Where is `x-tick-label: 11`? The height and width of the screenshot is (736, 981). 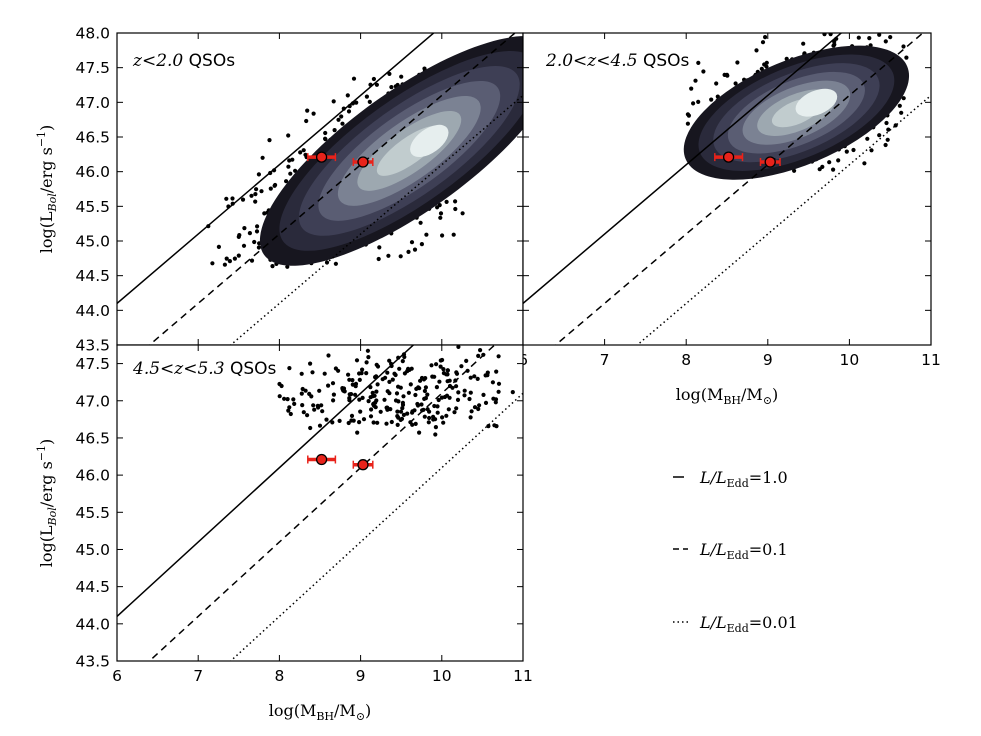 x-tick-label: 11 is located at coordinates (523, 676).